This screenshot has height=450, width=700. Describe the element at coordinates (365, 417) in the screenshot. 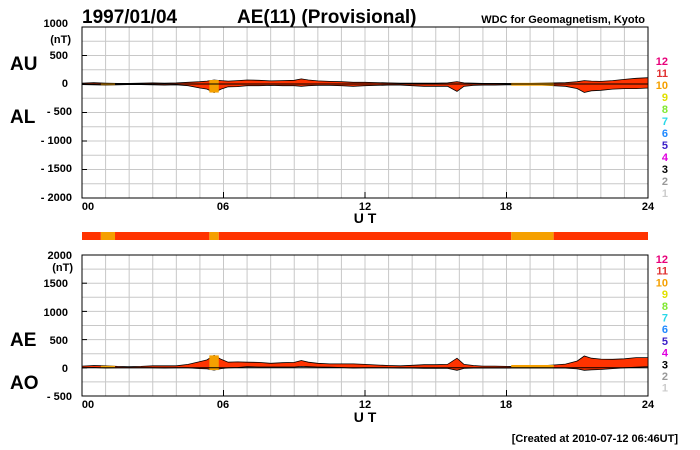

I see `ae-ao-xlabel: U T` at that location.